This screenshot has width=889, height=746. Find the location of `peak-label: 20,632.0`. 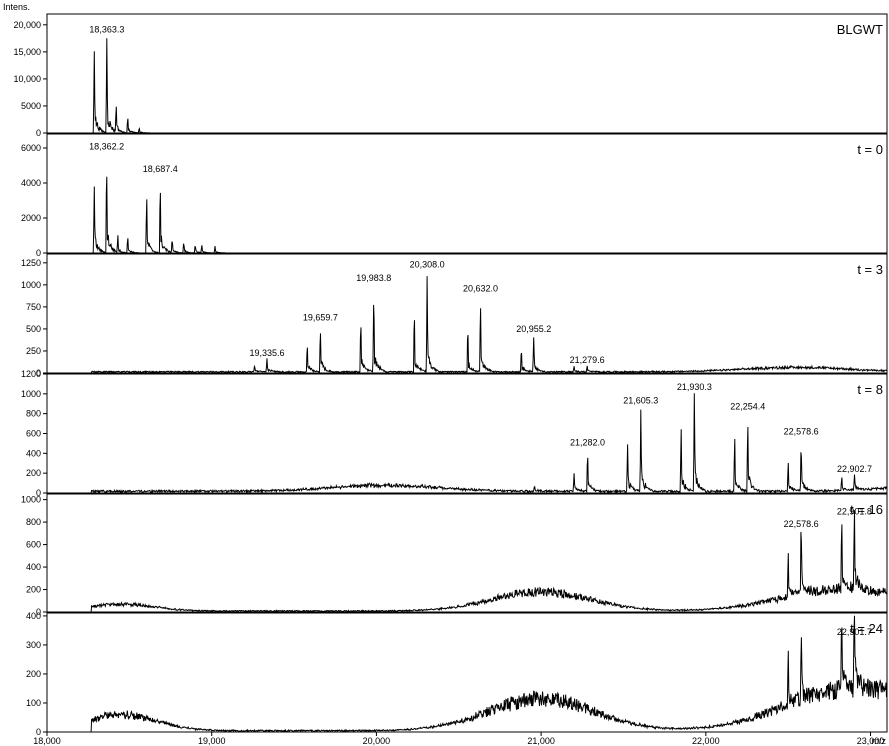

peak-label: 20,632.0 is located at coordinates (480, 288).